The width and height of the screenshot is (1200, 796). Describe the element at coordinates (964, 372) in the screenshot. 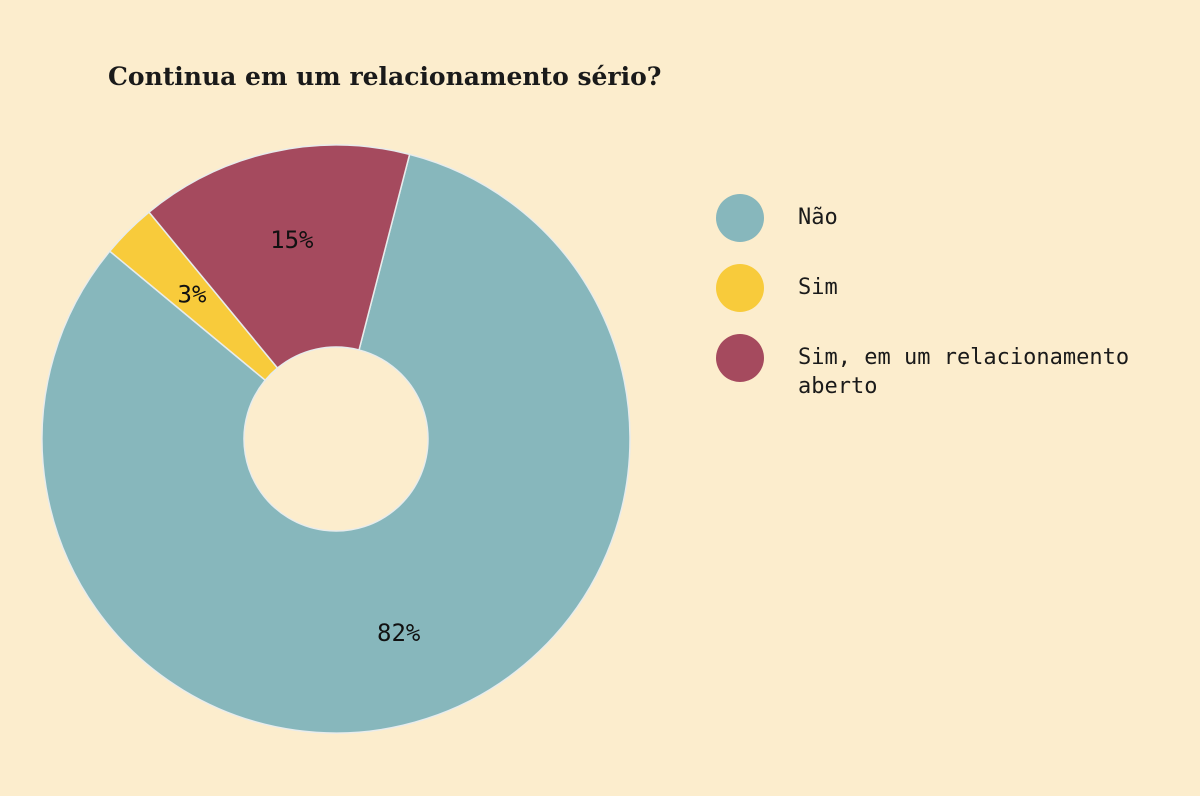

I see `legend-label-sim-aberto: Sim, em um relacionamento aberto` at that location.